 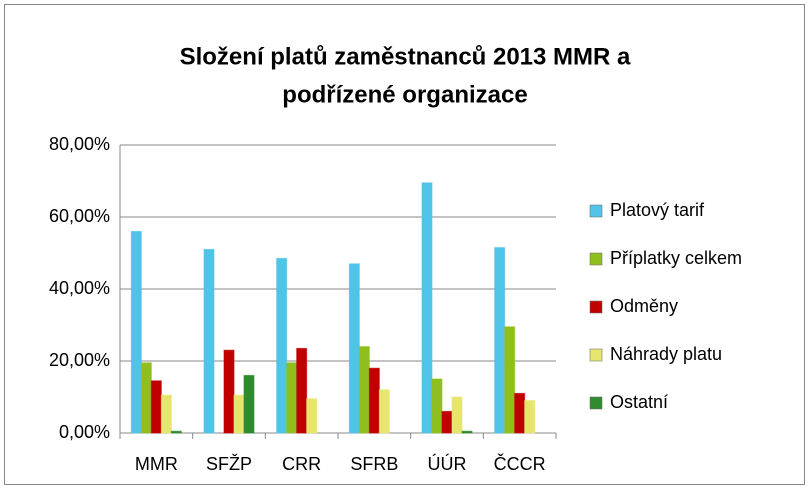 I want to click on y-tick-label: 40,00%, so click(x=79, y=288).